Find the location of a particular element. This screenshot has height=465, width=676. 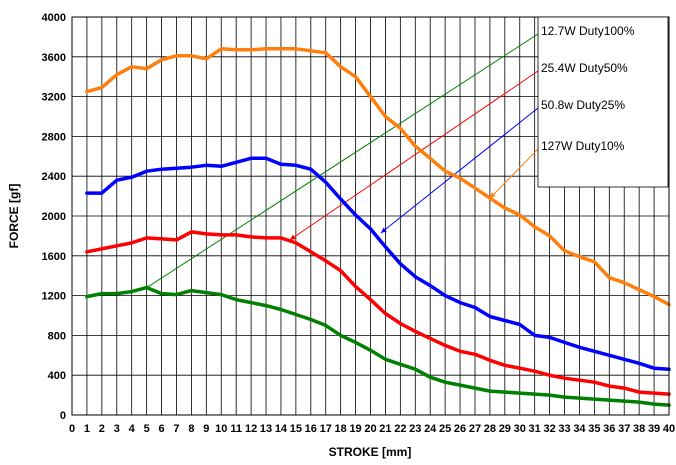

y-tick-label: 1600 is located at coordinates (54, 257).